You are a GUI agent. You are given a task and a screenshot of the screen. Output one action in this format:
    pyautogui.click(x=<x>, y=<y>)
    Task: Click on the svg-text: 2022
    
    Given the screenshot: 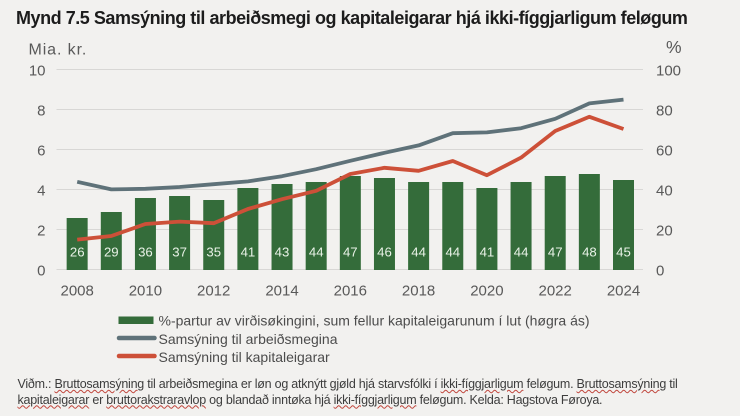 What is the action you would take?
    pyautogui.click(x=555, y=291)
    